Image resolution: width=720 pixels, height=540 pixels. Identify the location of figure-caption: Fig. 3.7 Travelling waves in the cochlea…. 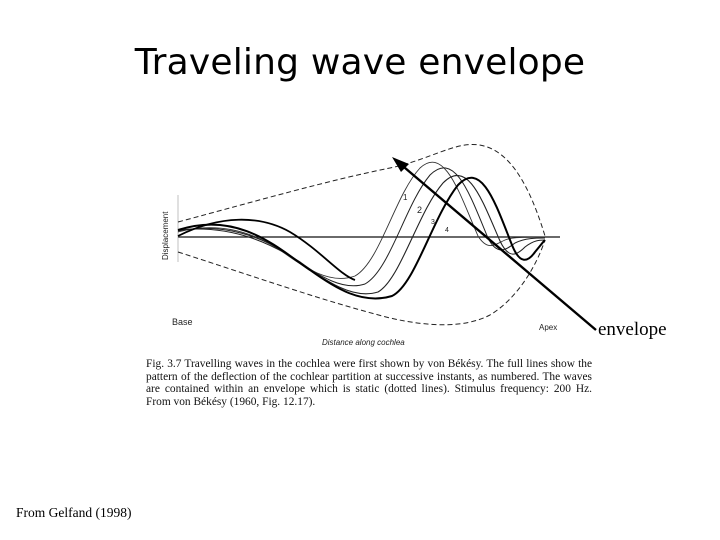
(369, 383).